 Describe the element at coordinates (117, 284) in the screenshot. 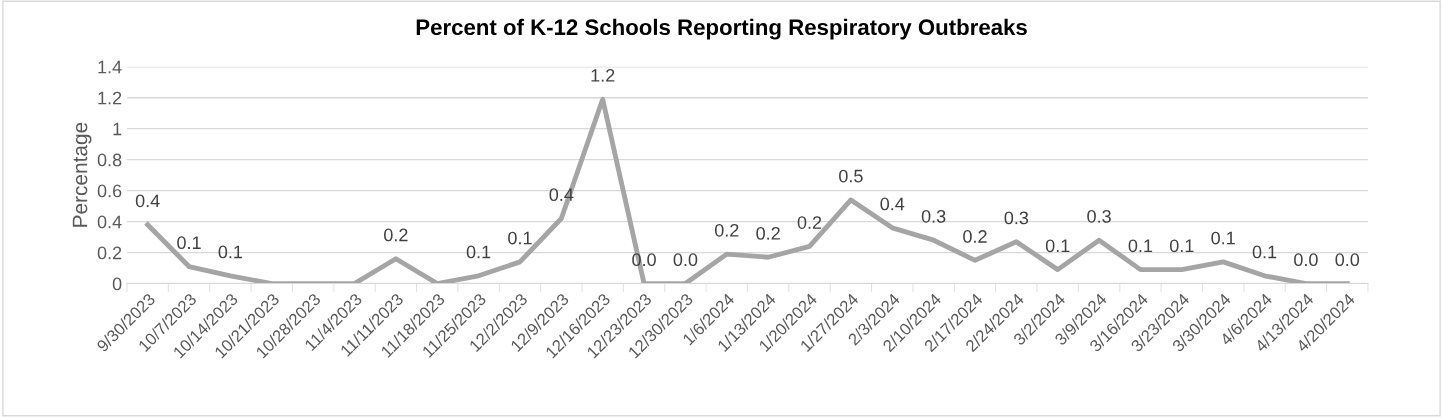

I see `y-tick-label: 0` at that location.